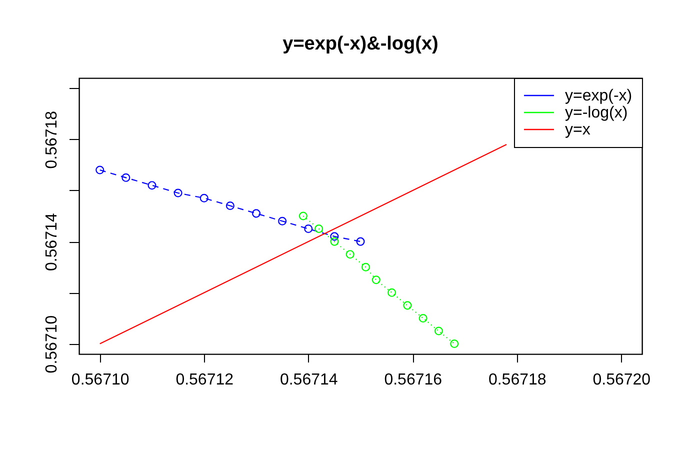  I want to click on legend-label: y=exp(-x), so click(598, 96).